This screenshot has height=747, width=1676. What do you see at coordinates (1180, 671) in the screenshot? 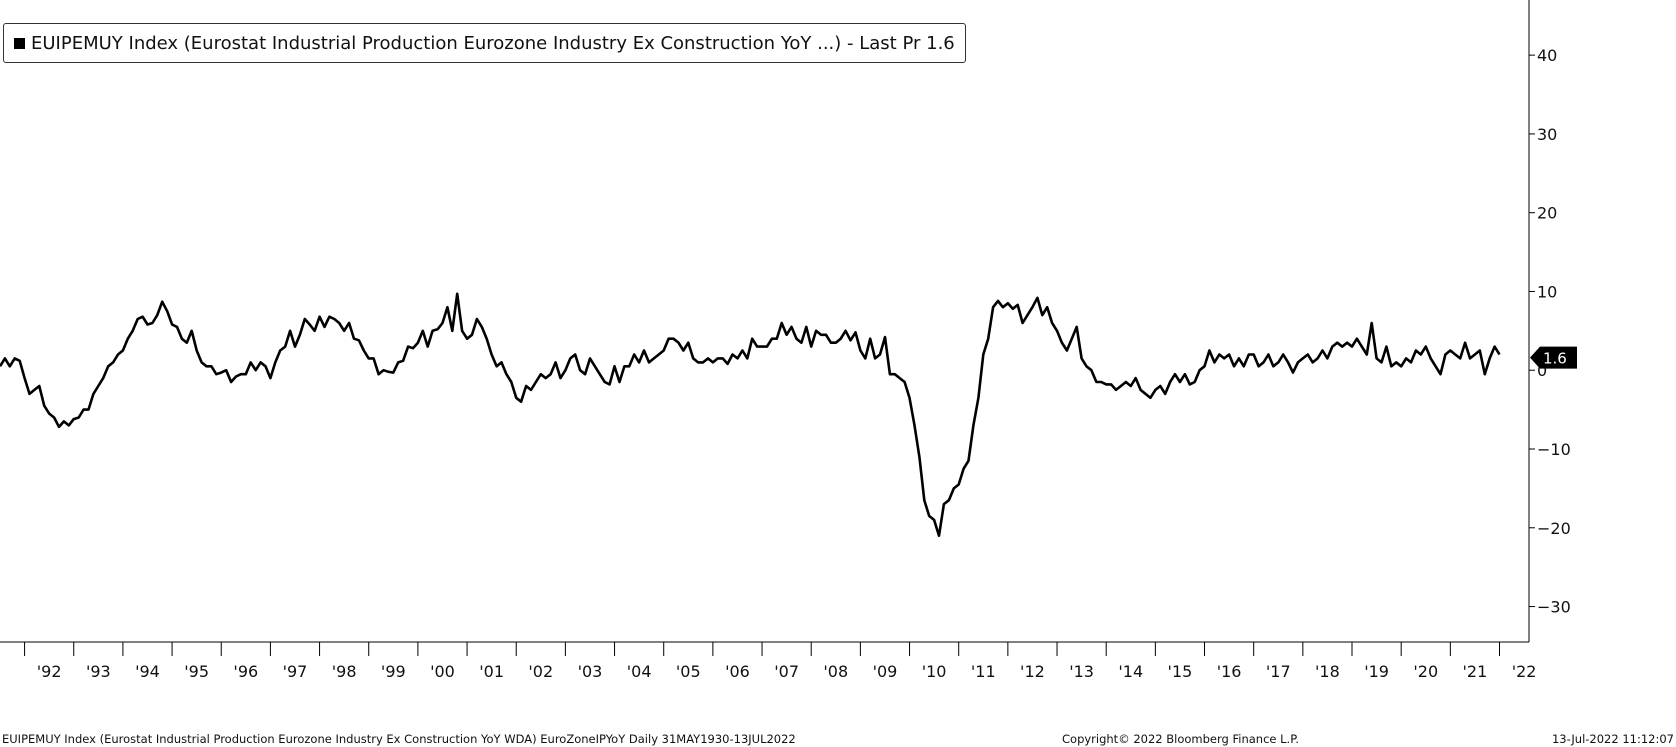
I see `x-tick-label: '15` at bounding box center [1180, 671].